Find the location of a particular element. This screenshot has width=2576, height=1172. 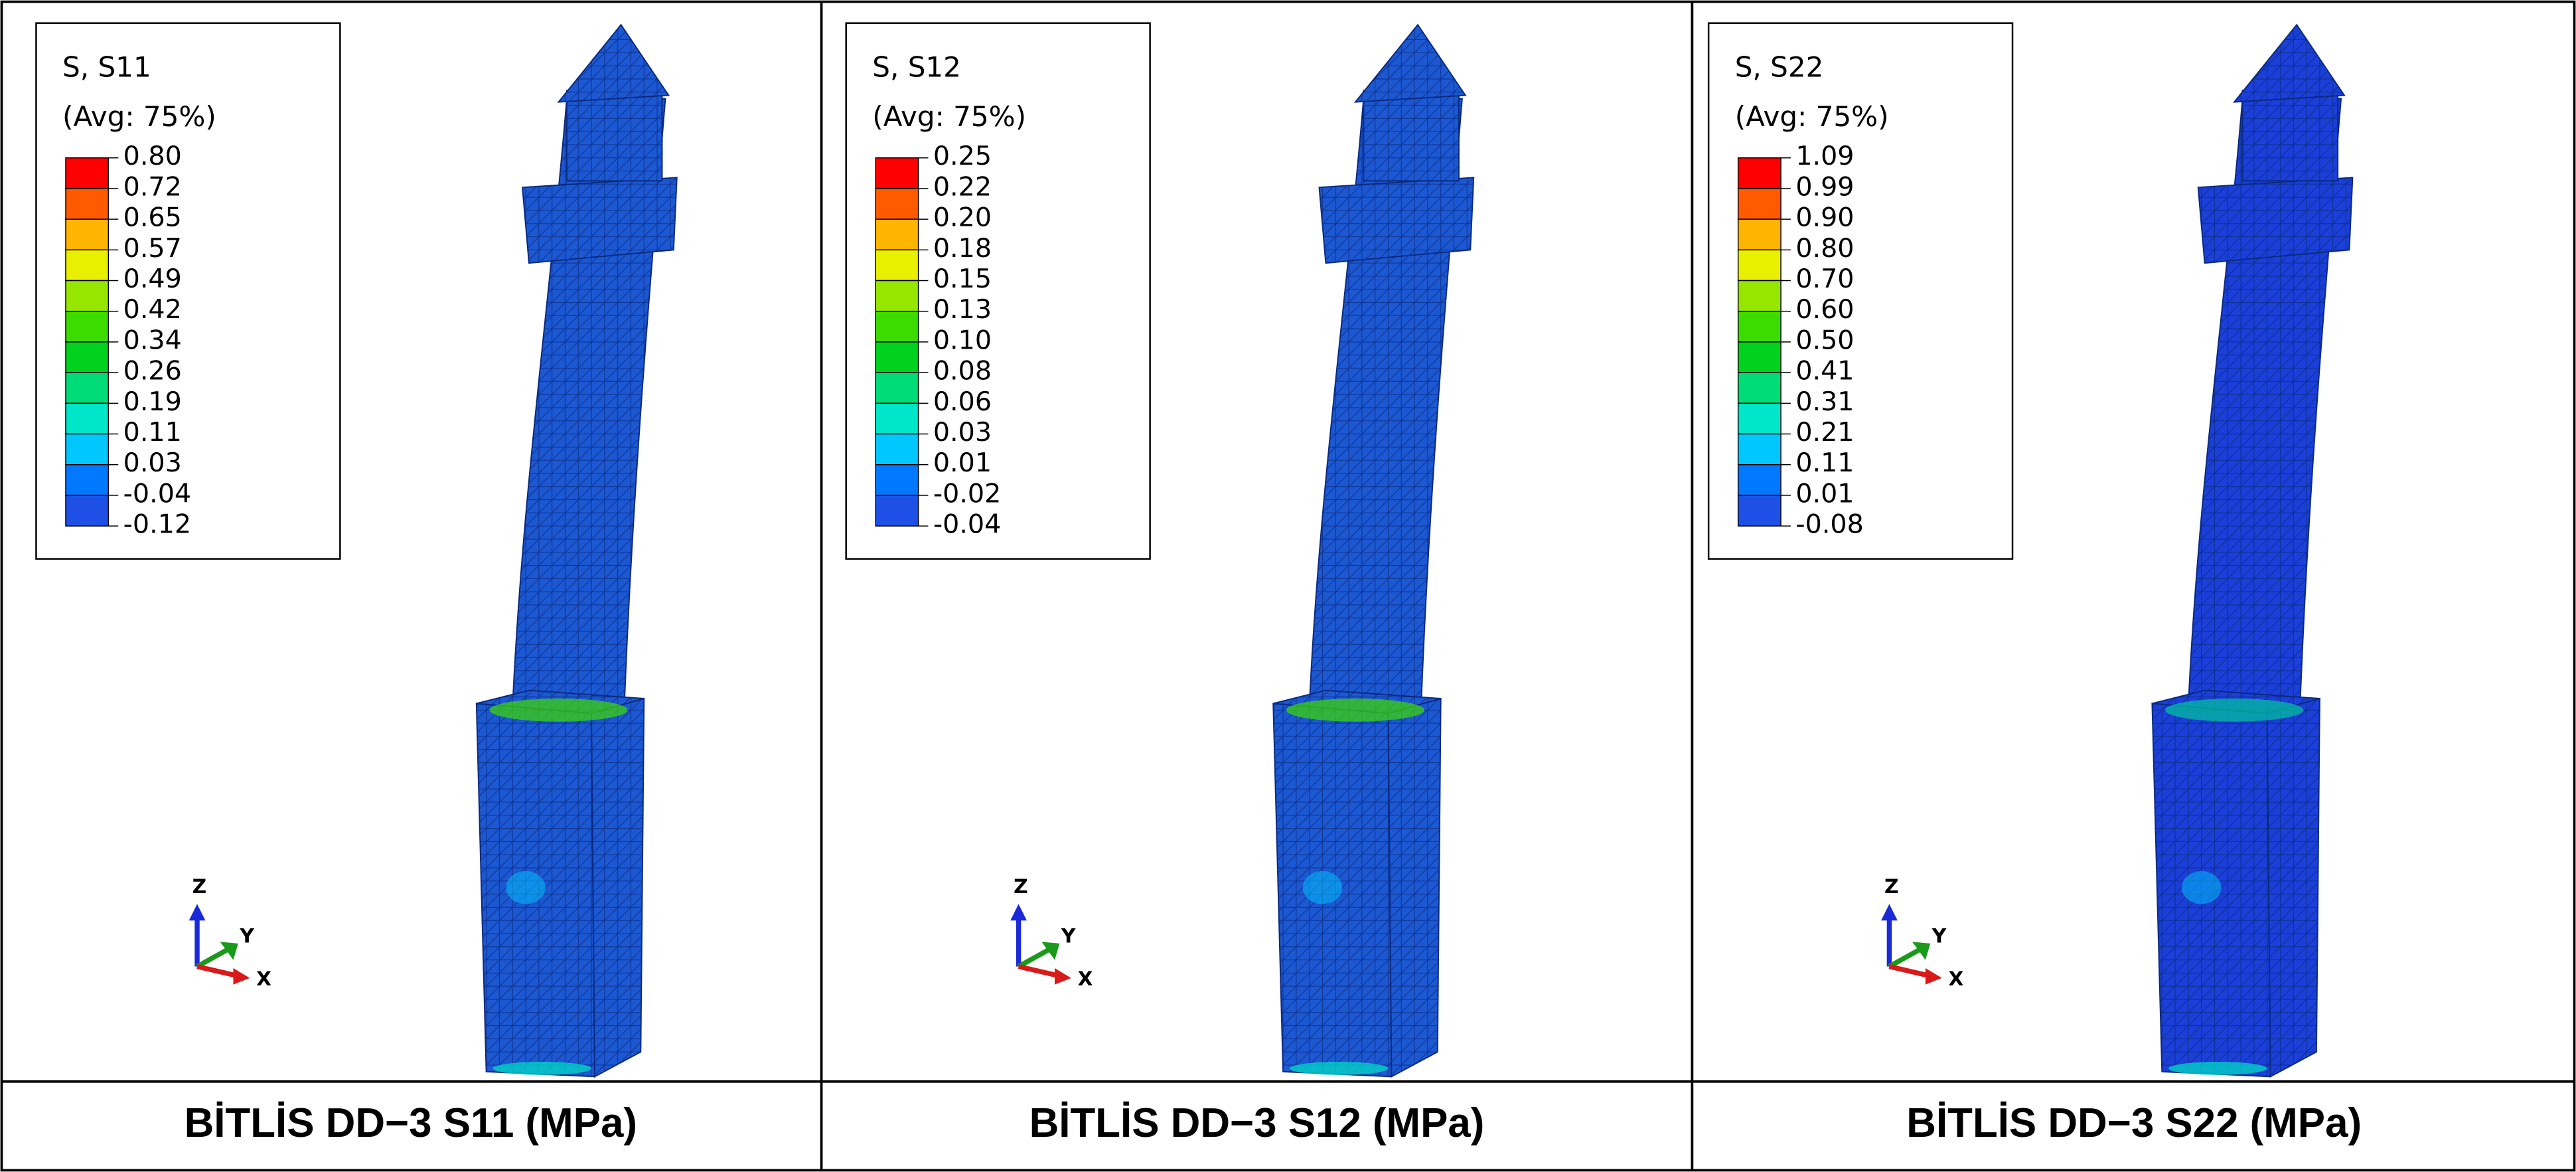

legend-label: 0.99 is located at coordinates (1824, 186).